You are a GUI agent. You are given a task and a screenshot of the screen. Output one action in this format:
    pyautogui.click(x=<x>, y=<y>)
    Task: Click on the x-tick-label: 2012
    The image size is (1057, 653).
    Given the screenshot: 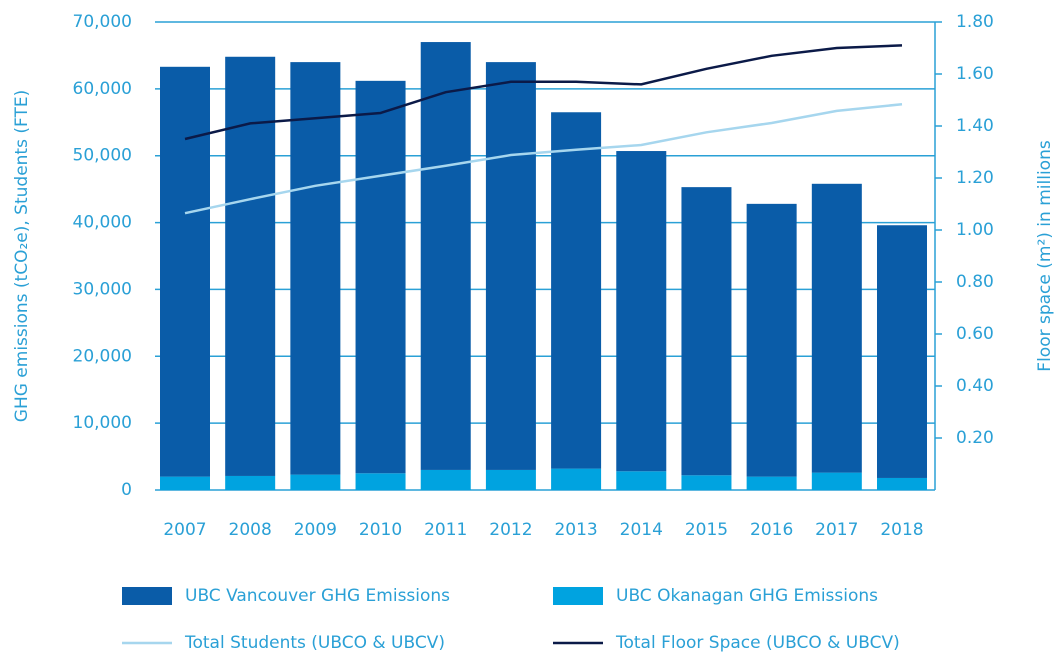 What is the action you would take?
    pyautogui.click(x=510, y=530)
    